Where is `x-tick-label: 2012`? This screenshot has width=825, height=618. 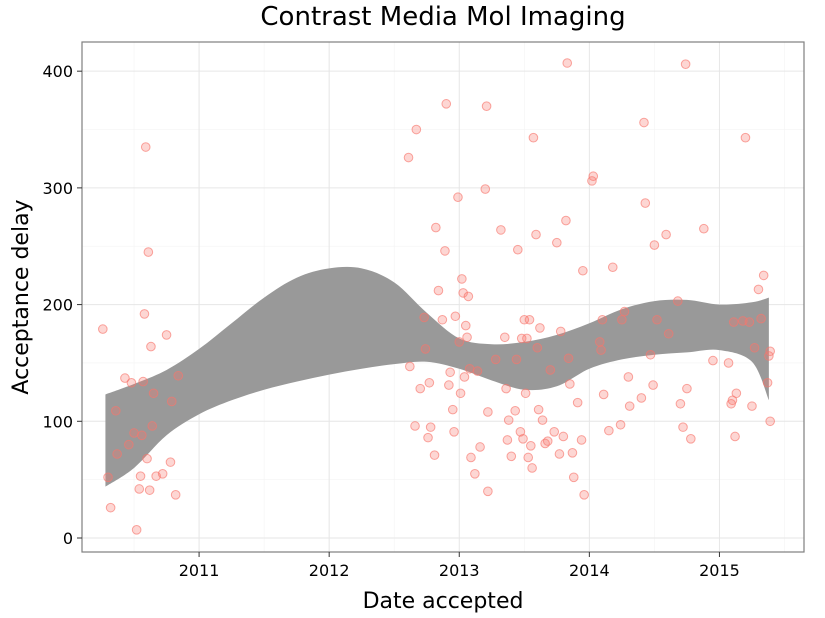 x-tick-label: 2012 is located at coordinates (329, 570).